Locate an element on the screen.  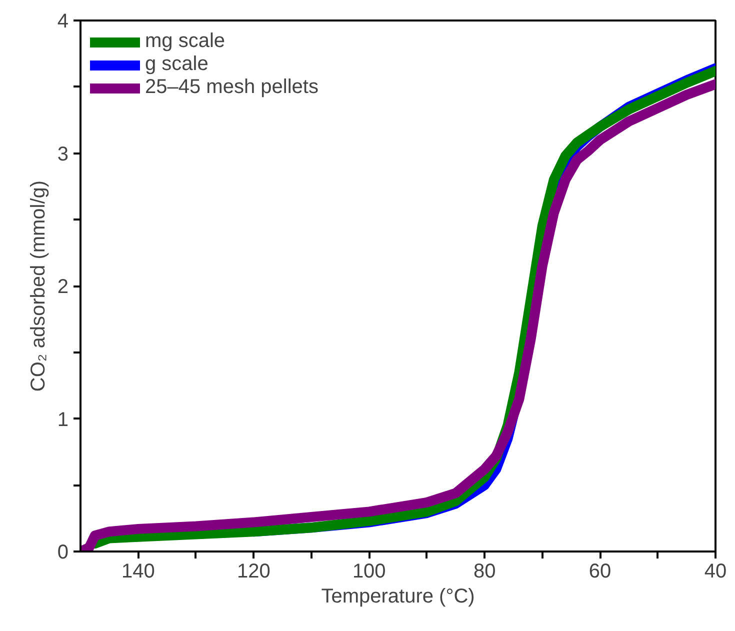
y-tick-label: 1 is located at coordinates (62, 419).